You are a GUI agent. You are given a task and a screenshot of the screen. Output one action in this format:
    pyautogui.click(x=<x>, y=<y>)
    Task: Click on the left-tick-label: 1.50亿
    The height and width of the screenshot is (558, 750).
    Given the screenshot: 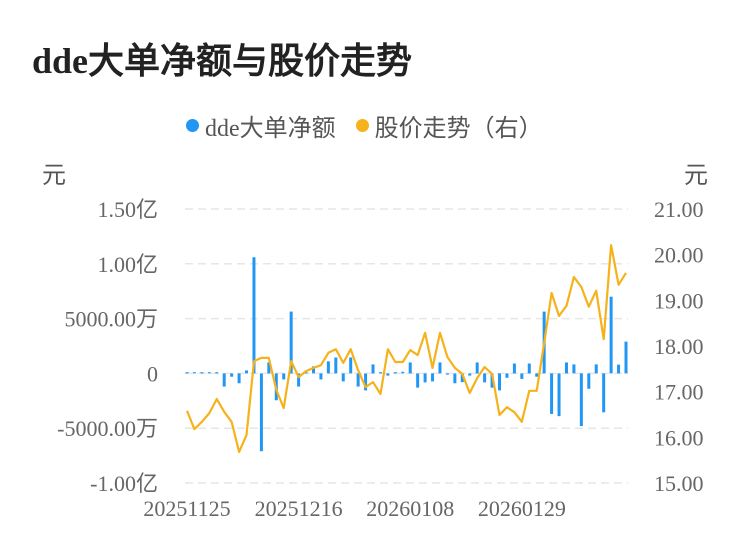 What is the action you would take?
    pyautogui.click(x=127, y=209)
    